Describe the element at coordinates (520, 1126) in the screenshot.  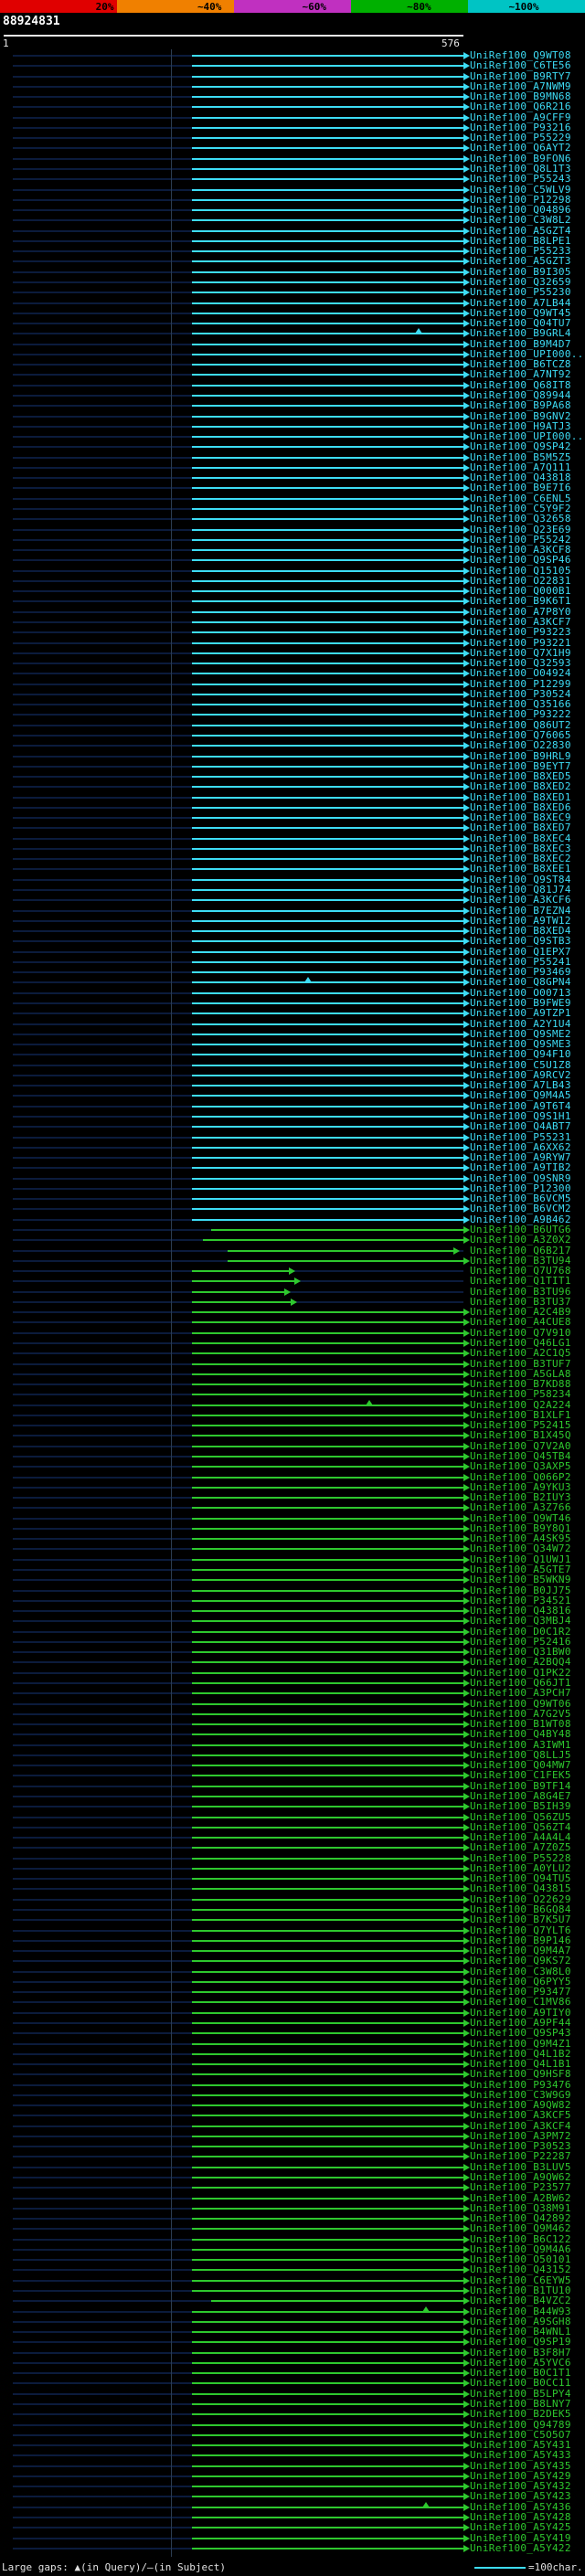
I see `hit-accession-label: UniRef100_Q4ABT7` at that location.